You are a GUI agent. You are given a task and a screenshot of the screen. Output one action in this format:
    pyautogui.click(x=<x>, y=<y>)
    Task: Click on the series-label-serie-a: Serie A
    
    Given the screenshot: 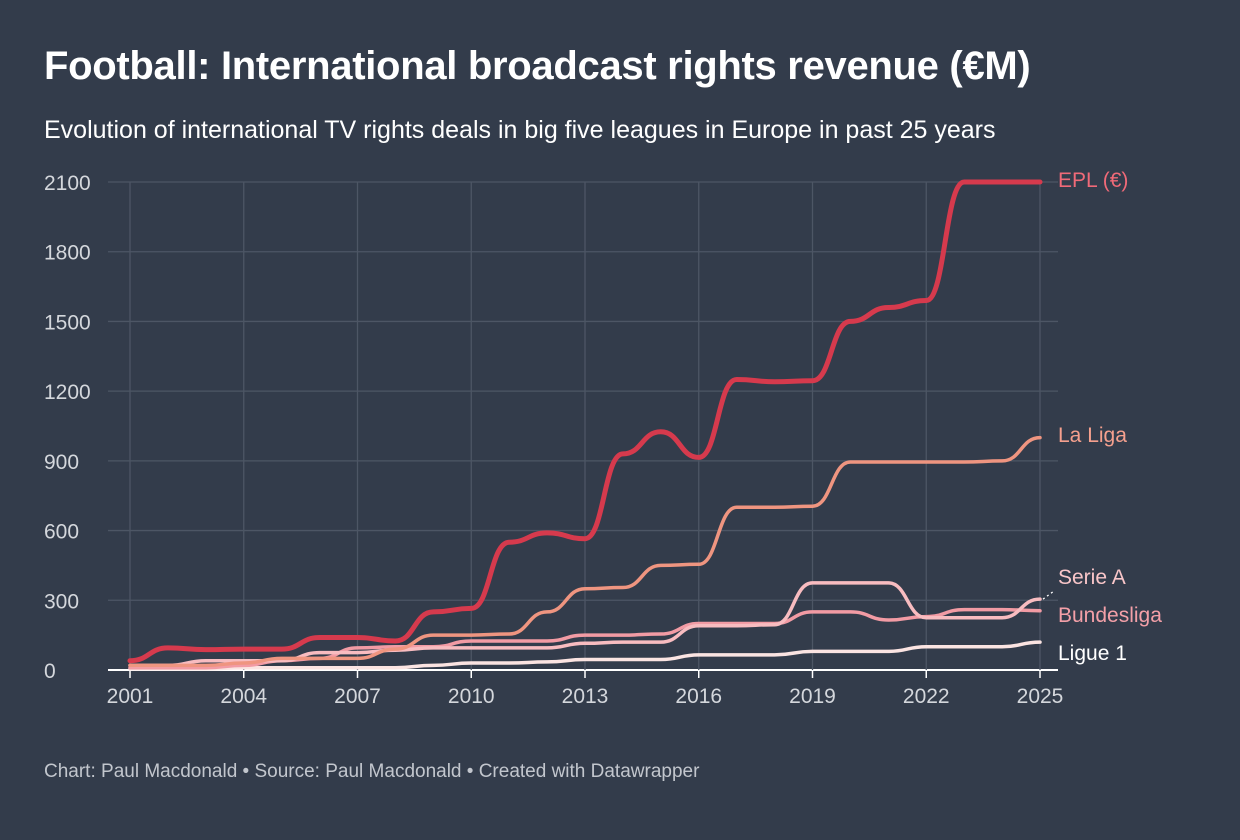 What is the action you would take?
    pyautogui.click(x=1092, y=577)
    